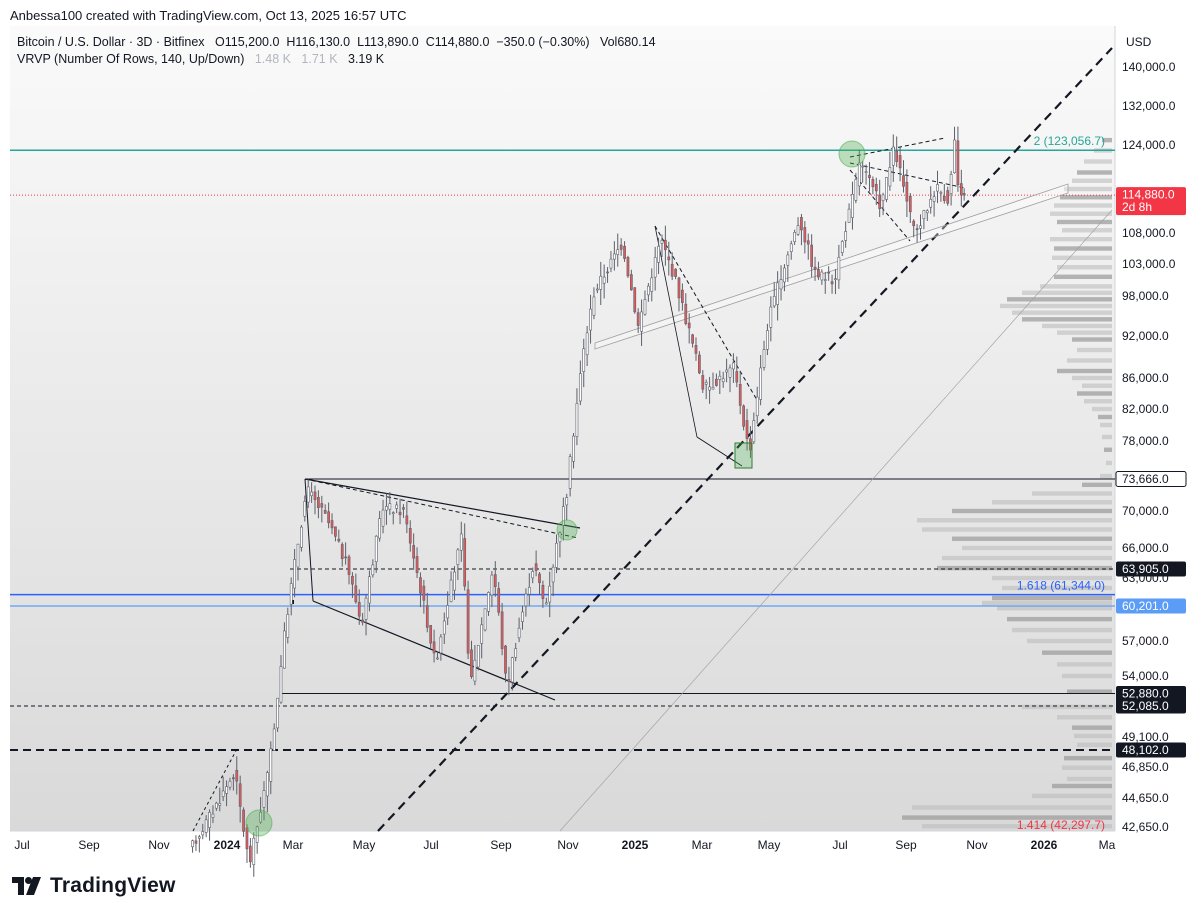  Describe the element at coordinates (442, 503) in the screenshot. I see `wedge-upper-line` at that location.